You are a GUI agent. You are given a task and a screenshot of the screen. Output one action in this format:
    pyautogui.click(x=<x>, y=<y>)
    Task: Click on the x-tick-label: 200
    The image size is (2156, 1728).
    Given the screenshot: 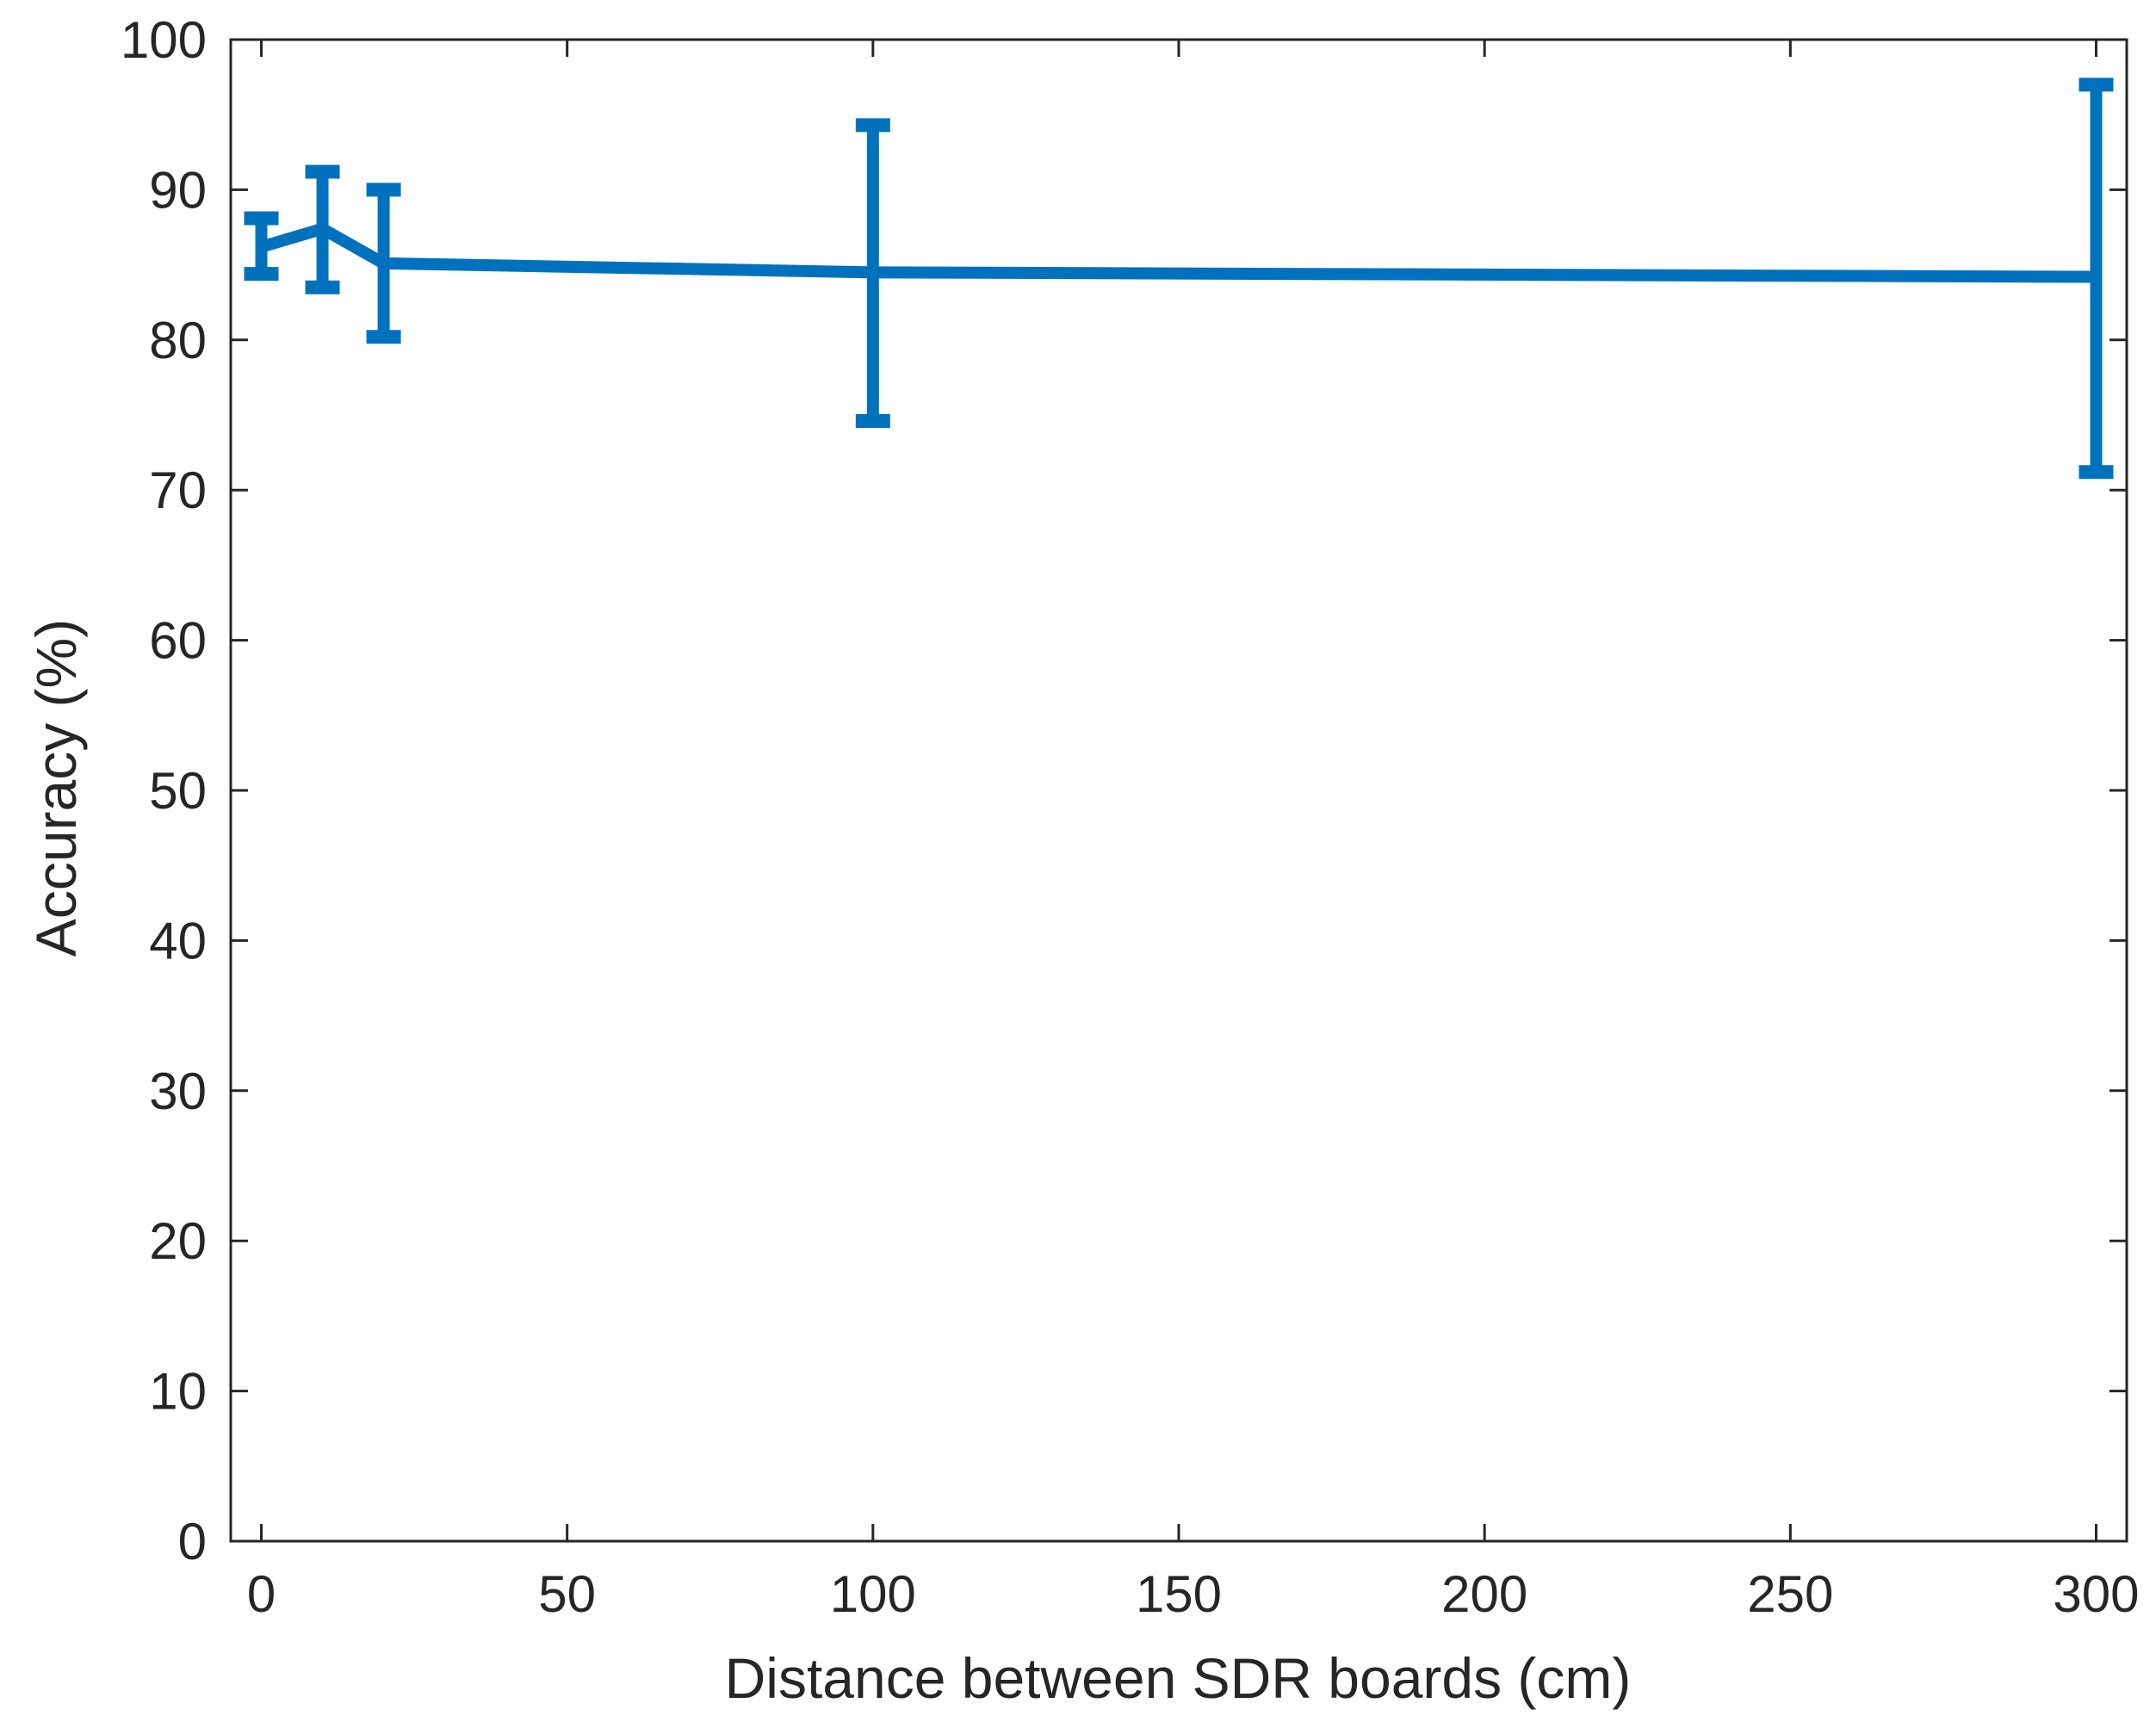 What is the action you would take?
    pyautogui.click(x=1484, y=1594)
    